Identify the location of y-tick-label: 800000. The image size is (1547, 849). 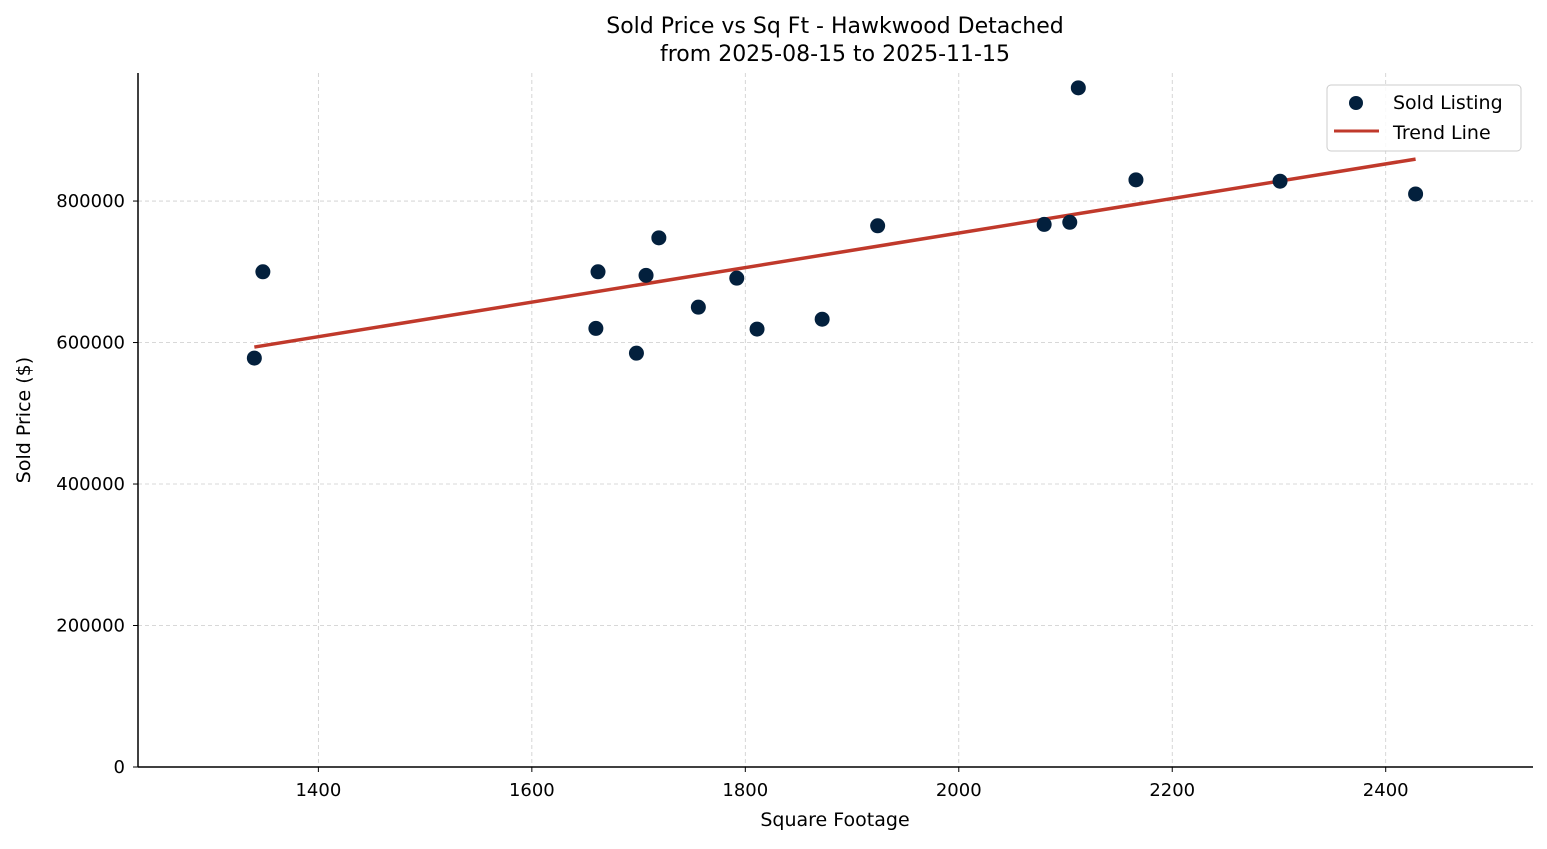
(90, 201).